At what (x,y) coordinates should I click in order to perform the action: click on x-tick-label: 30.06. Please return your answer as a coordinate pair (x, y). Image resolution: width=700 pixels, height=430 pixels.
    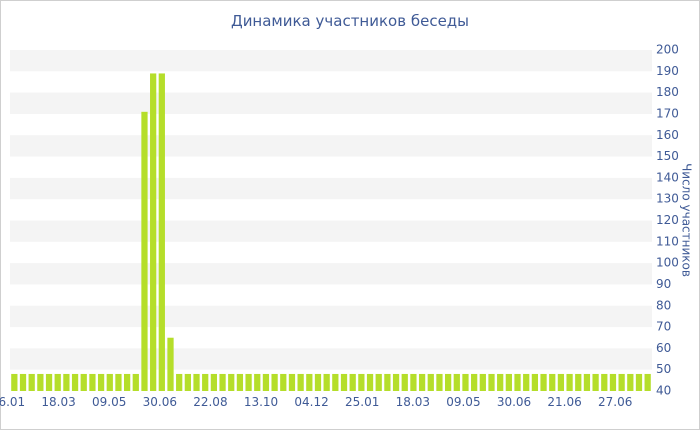
    Looking at the image, I should click on (160, 402).